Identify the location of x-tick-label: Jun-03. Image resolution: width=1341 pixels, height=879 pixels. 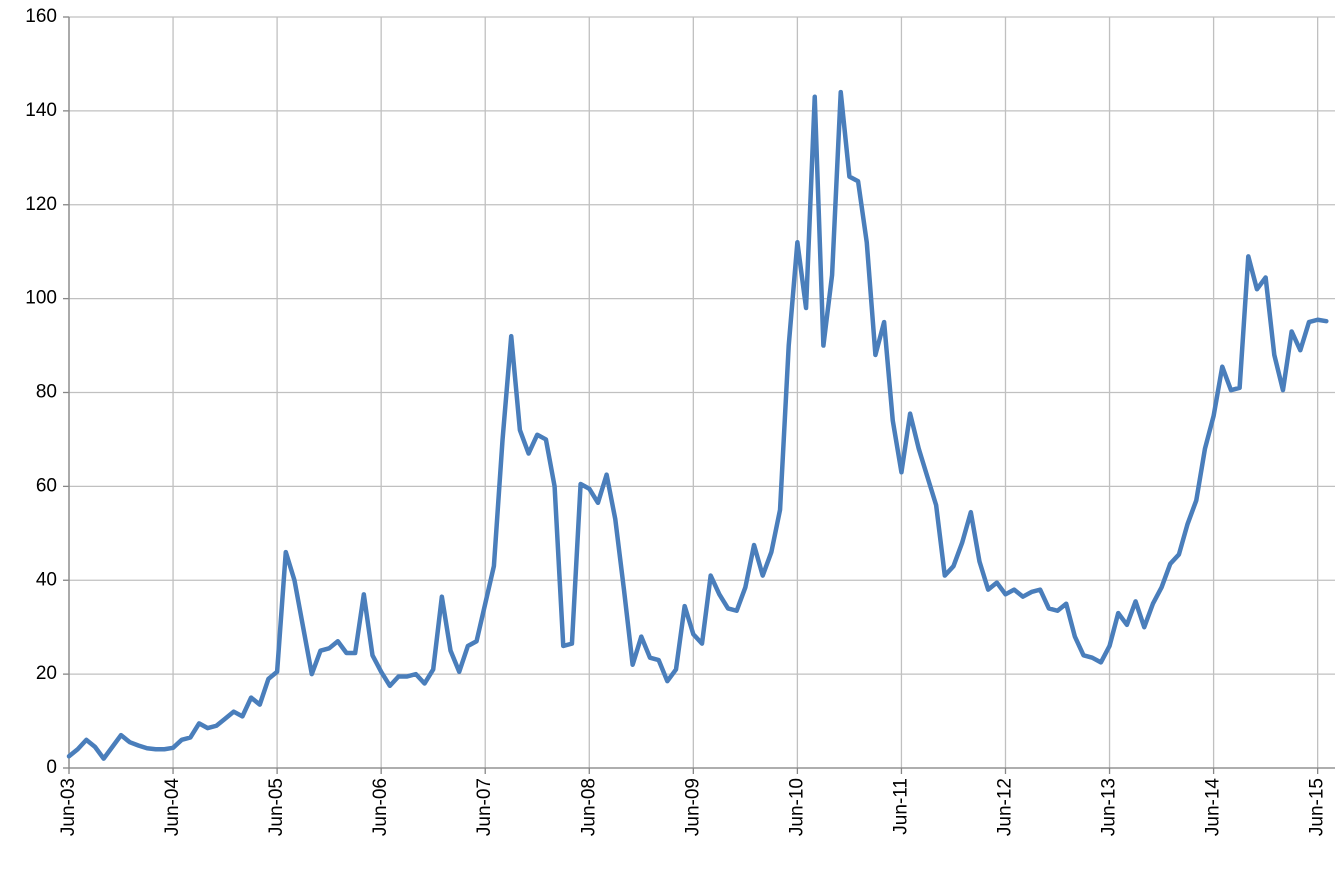
(68, 807).